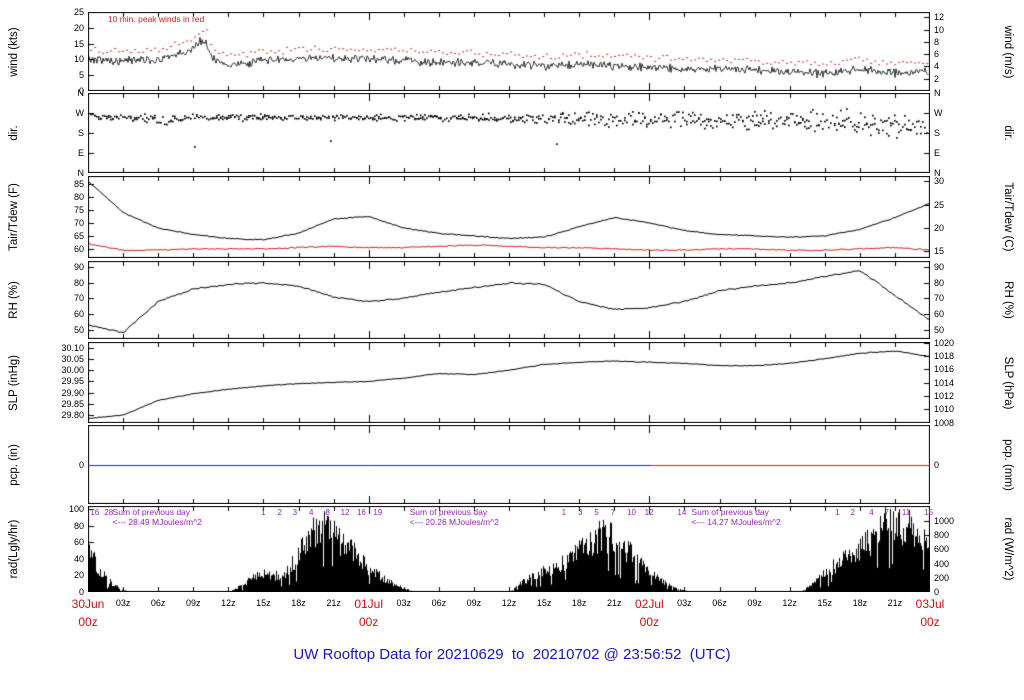 The width and height of the screenshot is (1024, 700). What do you see at coordinates (939, 228) in the screenshot?
I see `panel-temp-right-tick: 20` at bounding box center [939, 228].